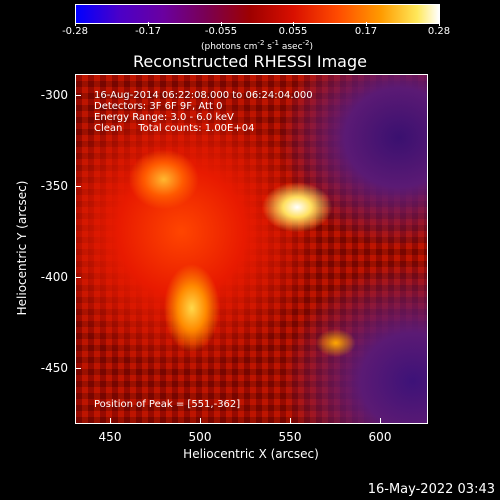  I want to click on peak-position-text: Position of Peak = [551,-362], so click(167, 404).